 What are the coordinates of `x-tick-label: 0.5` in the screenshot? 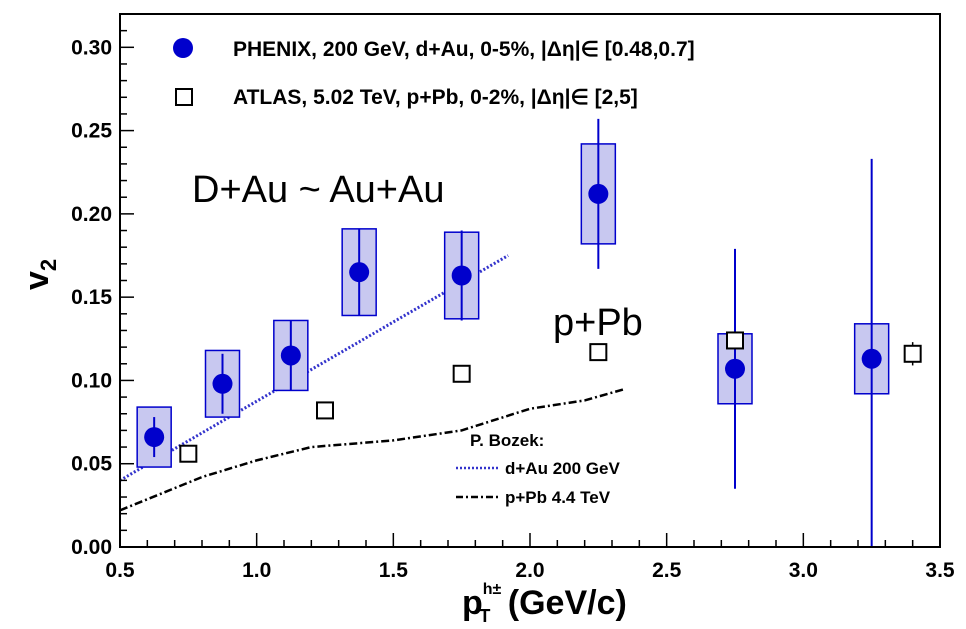 It's located at (120, 570).